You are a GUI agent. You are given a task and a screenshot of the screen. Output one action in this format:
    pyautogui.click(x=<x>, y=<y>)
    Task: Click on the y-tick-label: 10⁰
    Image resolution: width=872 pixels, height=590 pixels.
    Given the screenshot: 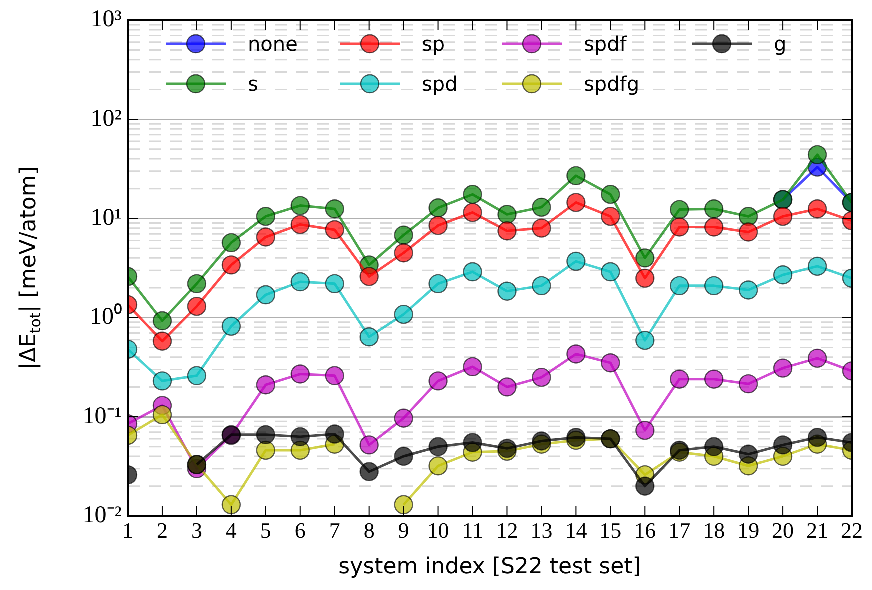 What is the action you would take?
    pyautogui.click(x=106, y=316)
    